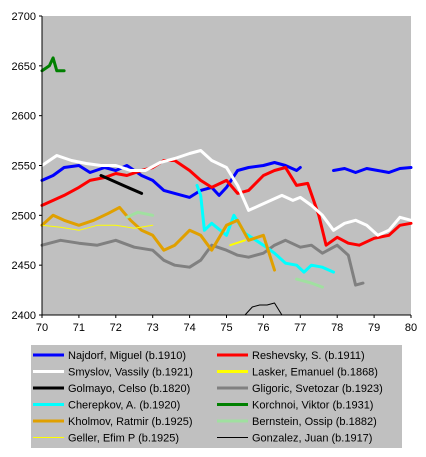  What do you see at coordinates (153, 328) in the screenshot?
I see `x-tick-label: 73` at bounding box center [153, 328].